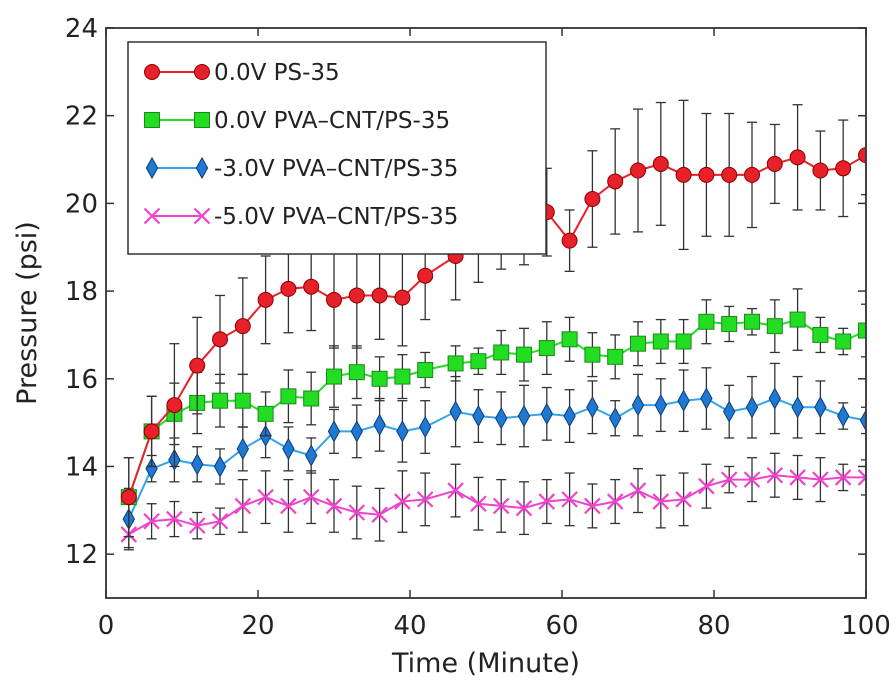 The width and height of the screenshot is (896, 683). I want to click on x-tick-label: 60, so click(561, 626).